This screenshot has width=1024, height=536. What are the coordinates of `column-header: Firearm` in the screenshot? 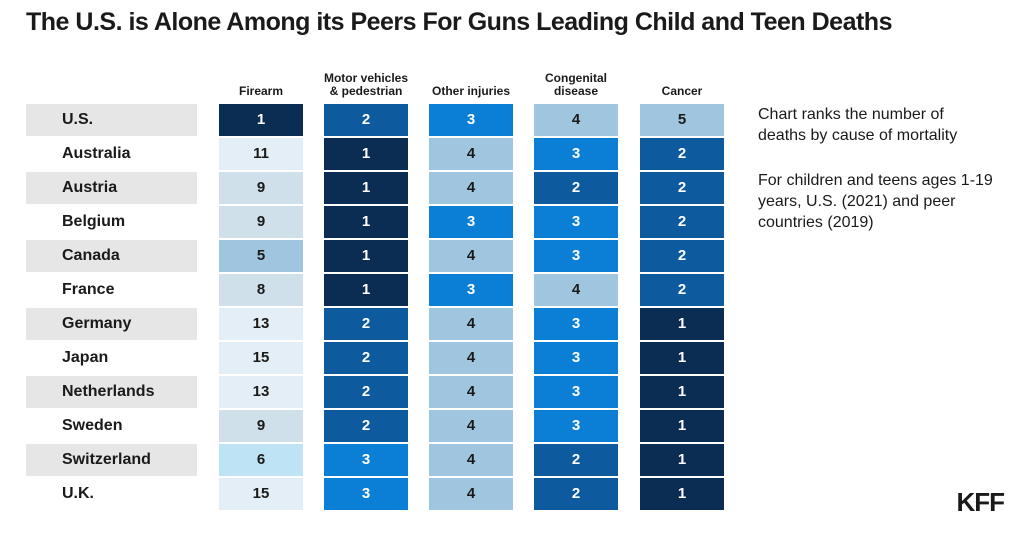 It's located at (261, 91).